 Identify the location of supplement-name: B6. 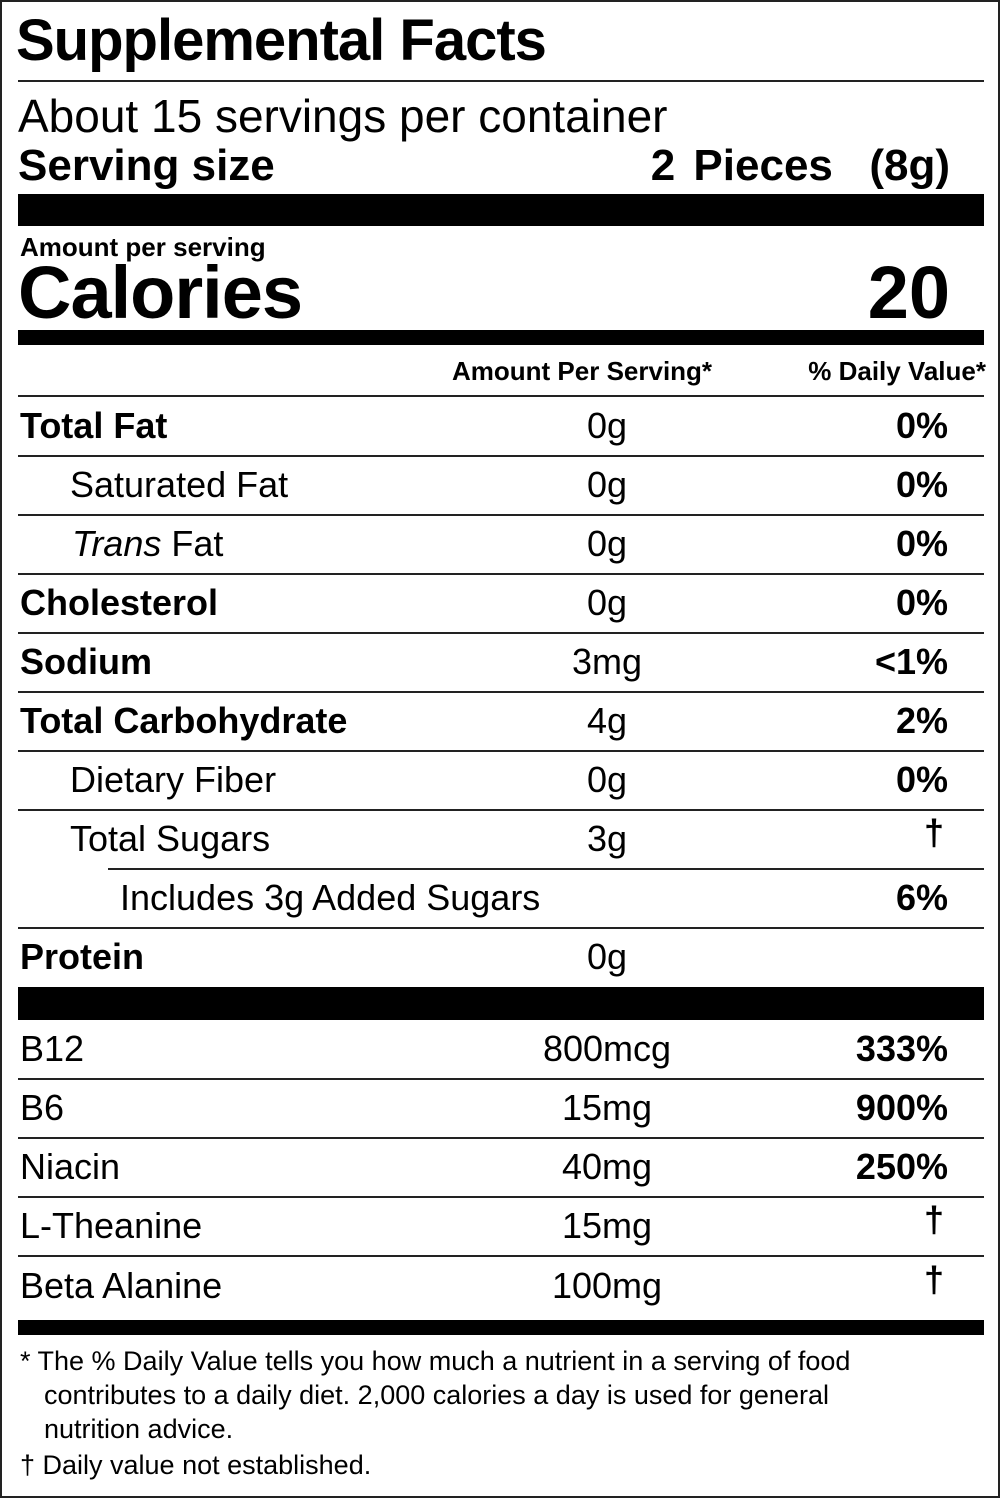
(42, 1107).